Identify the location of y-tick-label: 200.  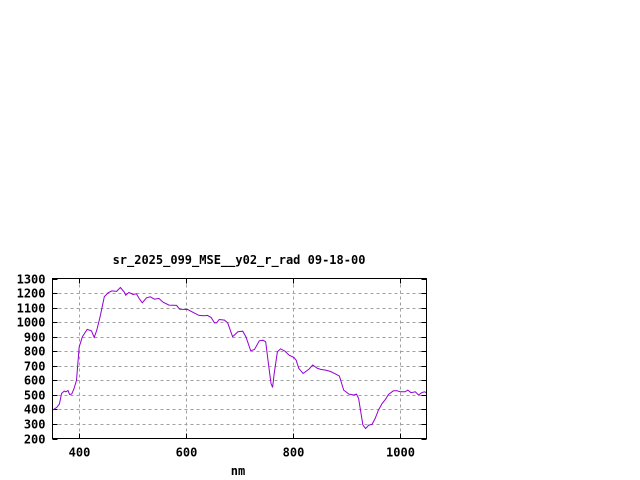
(35, 440).